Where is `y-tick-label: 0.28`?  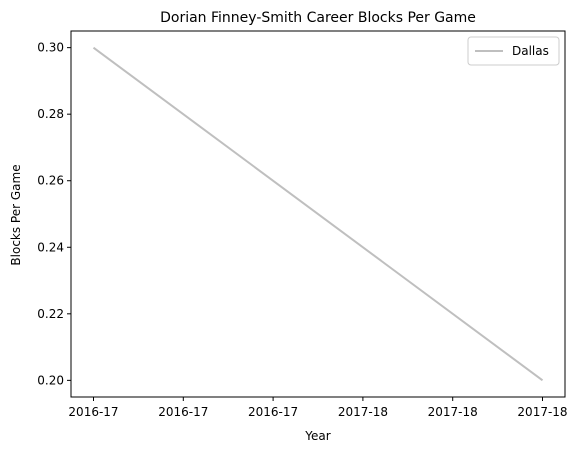
y-tick-label: 0.28 is located at coordinates (50, 114).